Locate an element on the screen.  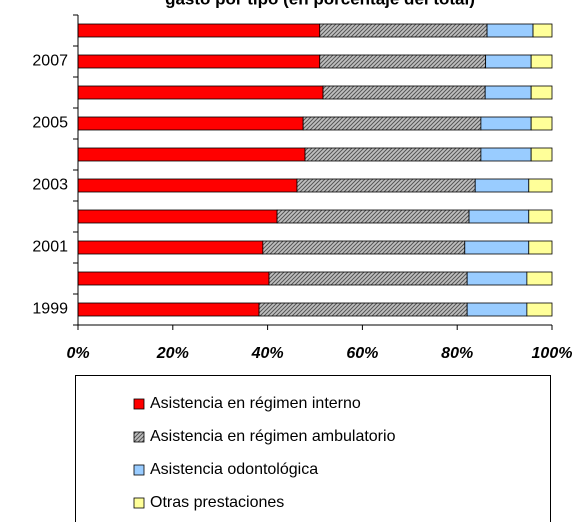
x-tick-label: 80% is located at coordinates (457, 353).